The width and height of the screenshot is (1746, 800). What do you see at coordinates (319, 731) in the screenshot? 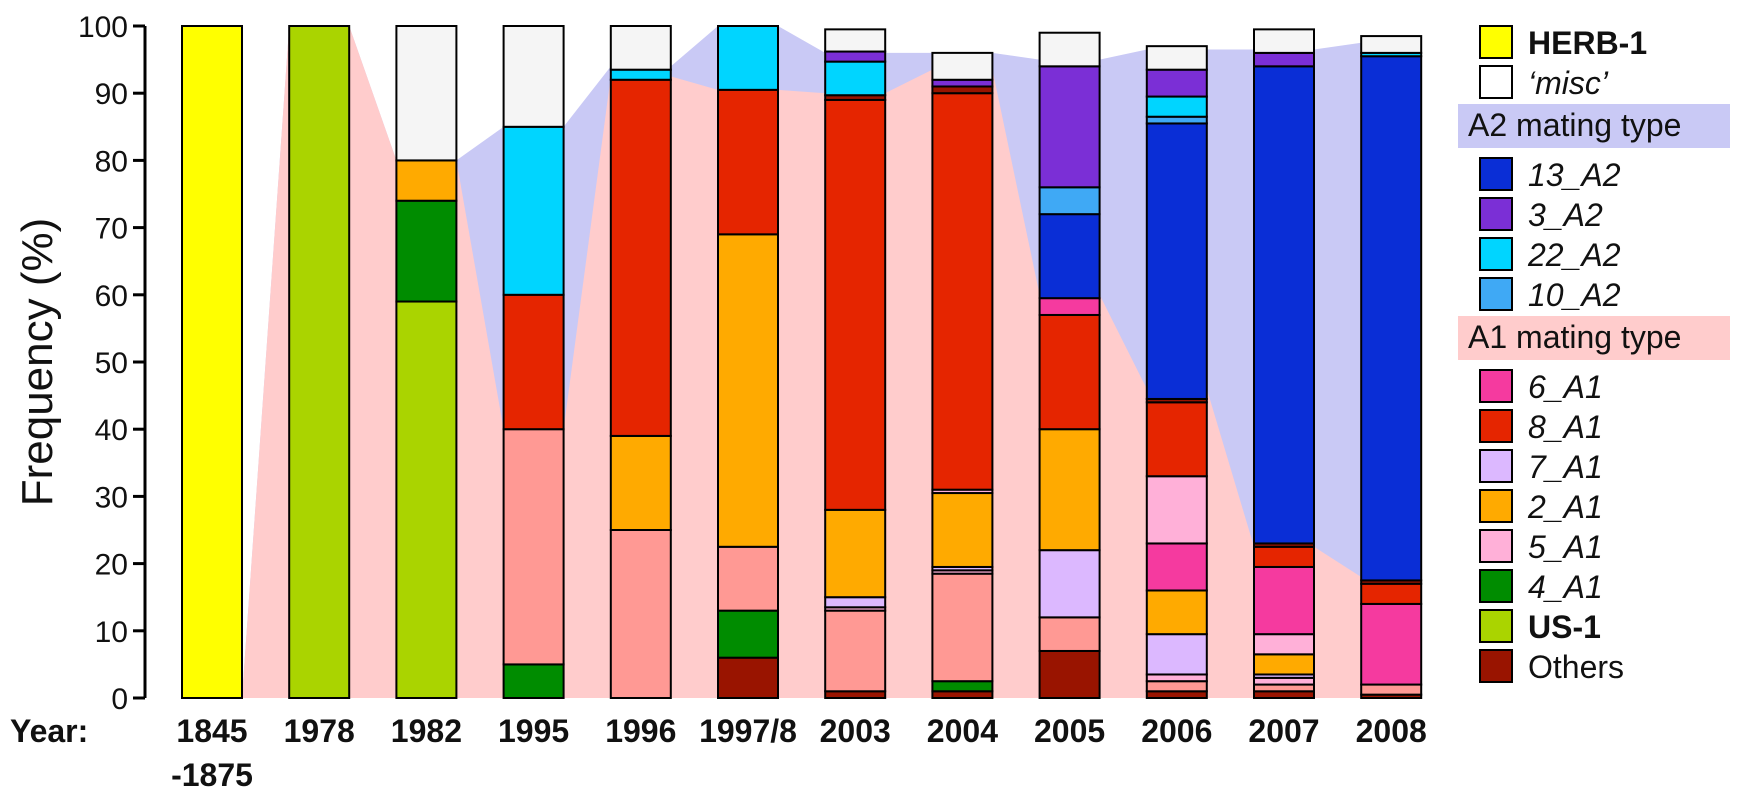
I see `x-tick-label: 1978` at bounding box center [319, 731].